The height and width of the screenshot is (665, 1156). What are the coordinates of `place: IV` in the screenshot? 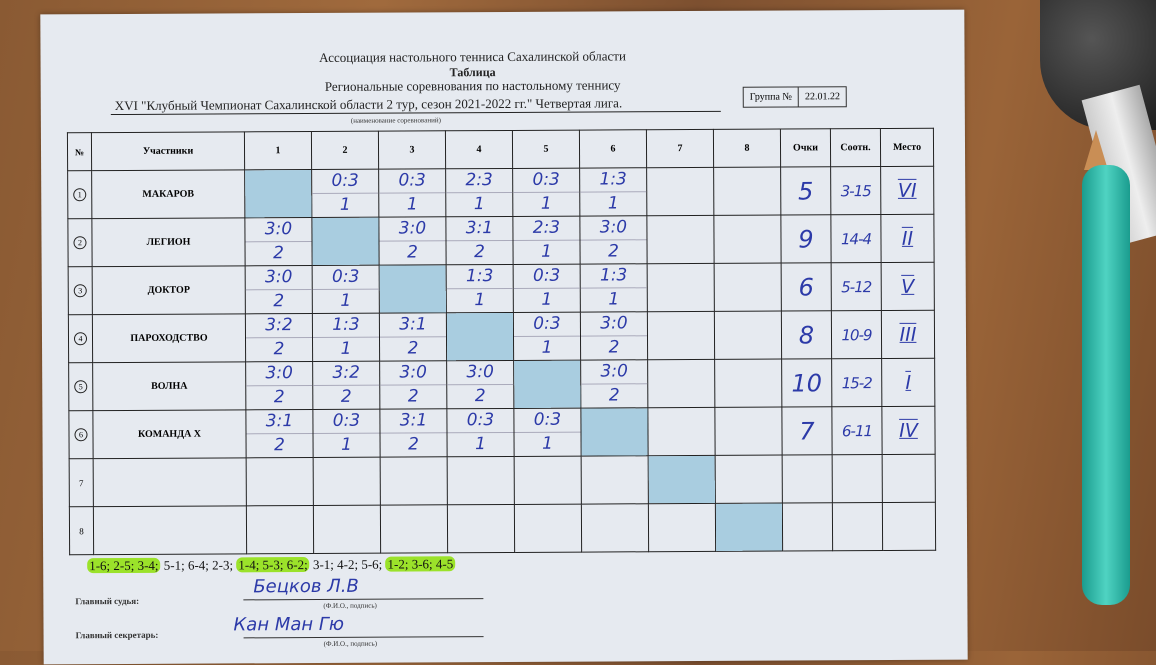 It's located at (908, 430).